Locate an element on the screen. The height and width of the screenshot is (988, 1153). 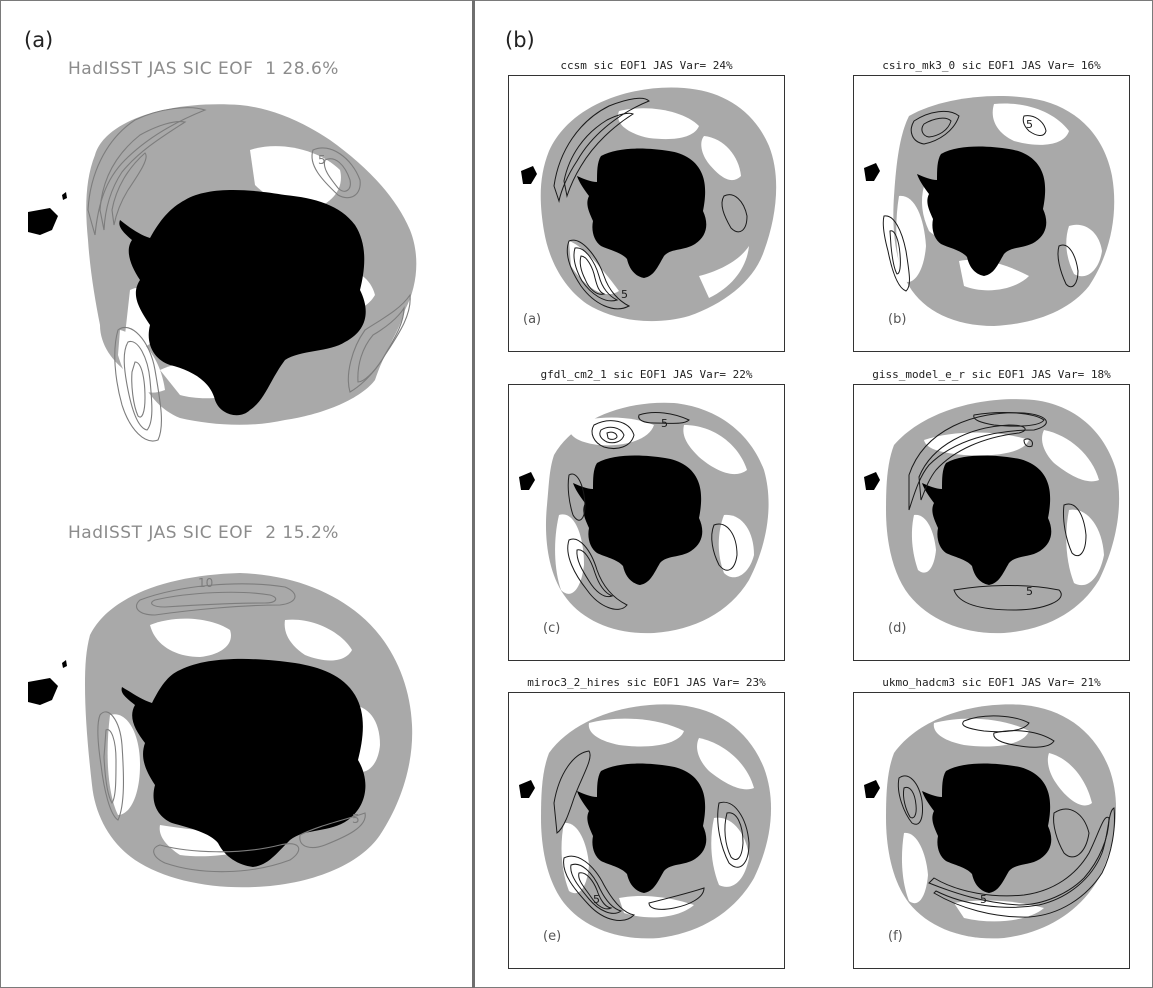
map-sublabel-f: (f) is located at coordinates (895, 936).